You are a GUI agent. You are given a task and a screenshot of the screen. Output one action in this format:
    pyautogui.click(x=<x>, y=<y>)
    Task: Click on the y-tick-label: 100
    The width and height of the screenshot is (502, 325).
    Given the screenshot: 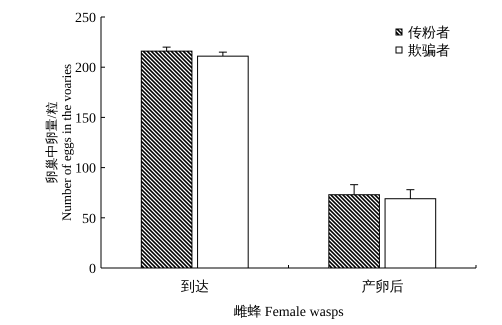 What is the action you would take?
    pyautogui.click(x=85, y=169)
    